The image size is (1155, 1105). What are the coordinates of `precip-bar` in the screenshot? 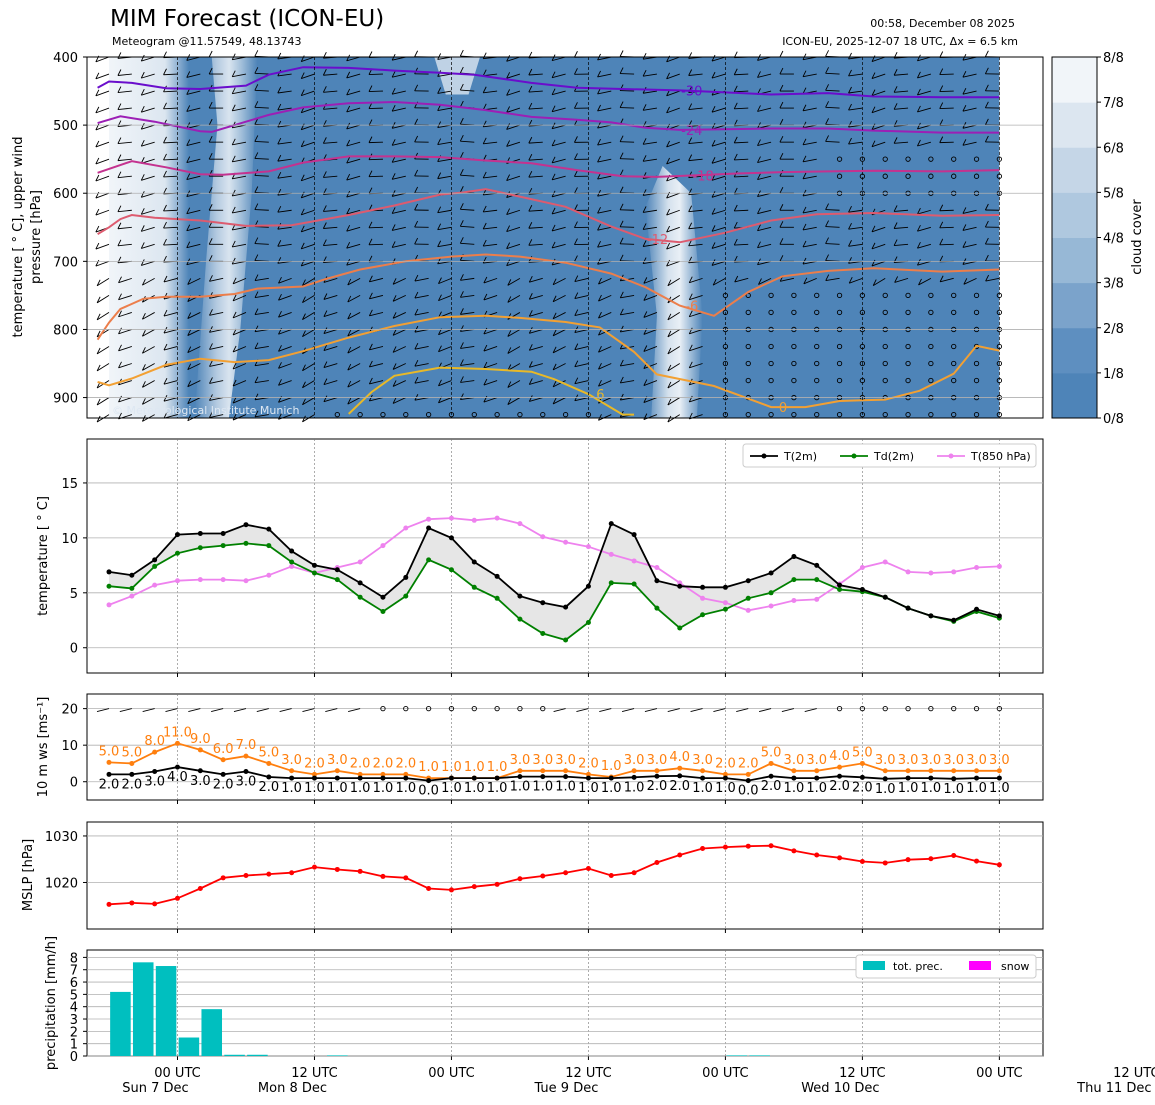 It's located at (337, 1055).